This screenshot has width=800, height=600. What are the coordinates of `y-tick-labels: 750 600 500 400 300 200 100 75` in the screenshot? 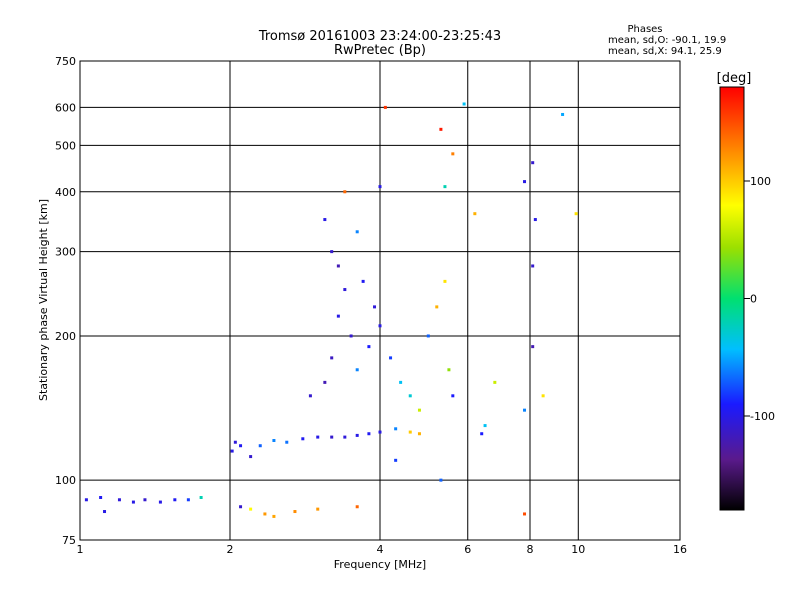 It's located at (65, 301).